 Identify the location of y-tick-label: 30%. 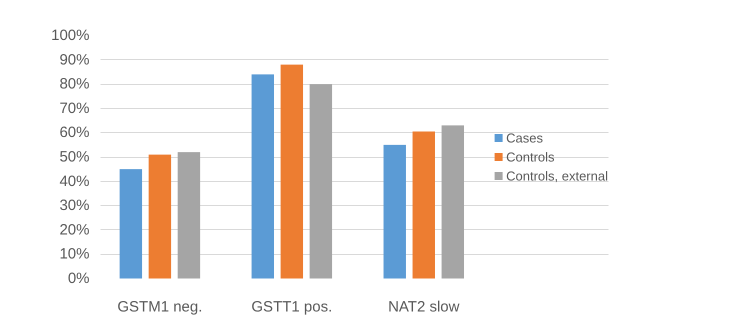
(74, 205).